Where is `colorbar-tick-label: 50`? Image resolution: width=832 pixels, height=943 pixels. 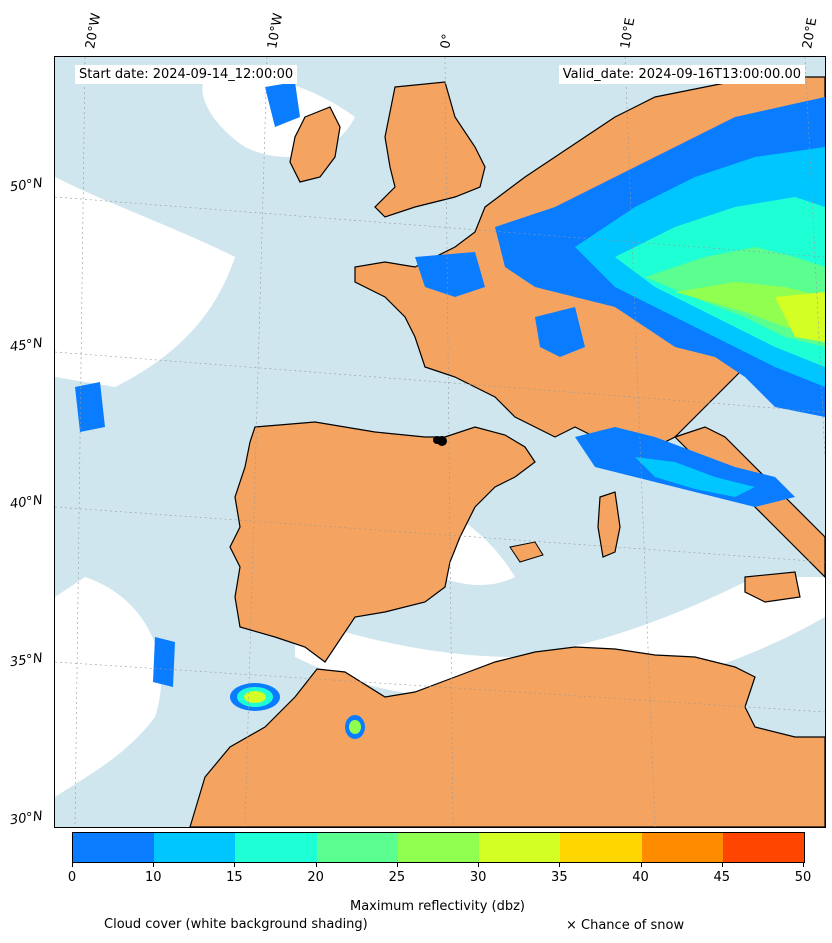 colorbar-tick-label: 50 is located at coordinates (803, 877).